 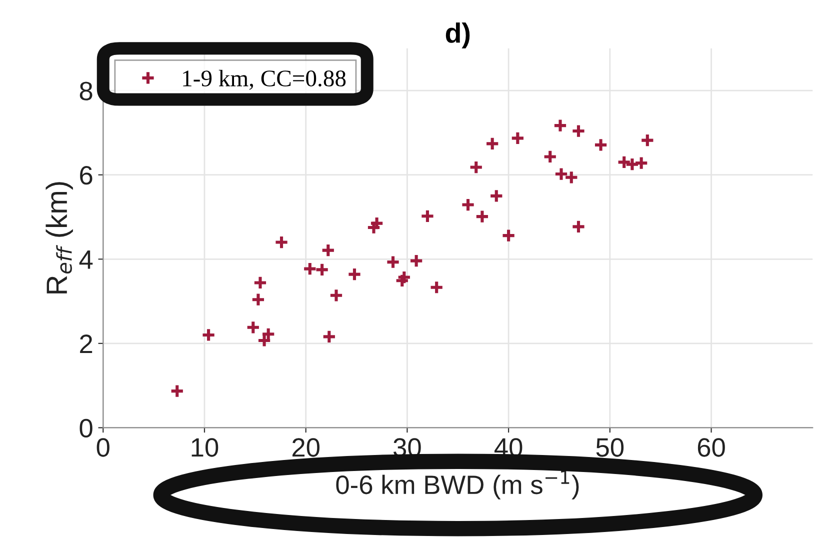 I want to click on y-tick-label: 0, so click(x=86, y=428).